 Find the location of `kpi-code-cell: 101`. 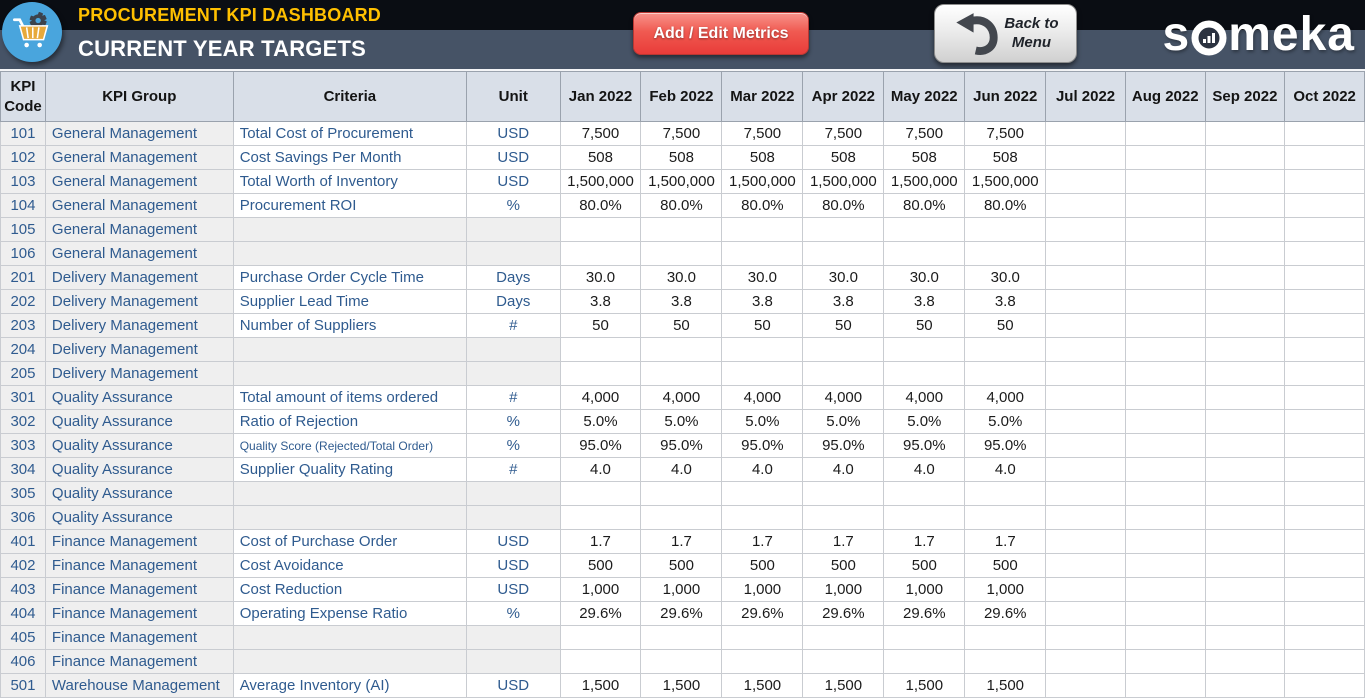

kpi-code-cell: 101 is located at coordinates (23, 133).